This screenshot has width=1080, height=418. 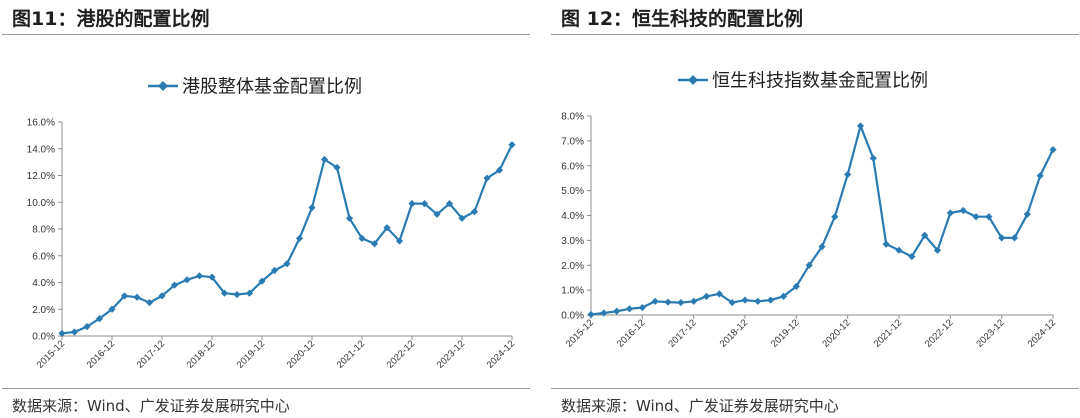 What do you see at coordinates (572, 316) in the screenshot?
I see `y-tick-label: 0.0%` at bounding box center [572, 316].